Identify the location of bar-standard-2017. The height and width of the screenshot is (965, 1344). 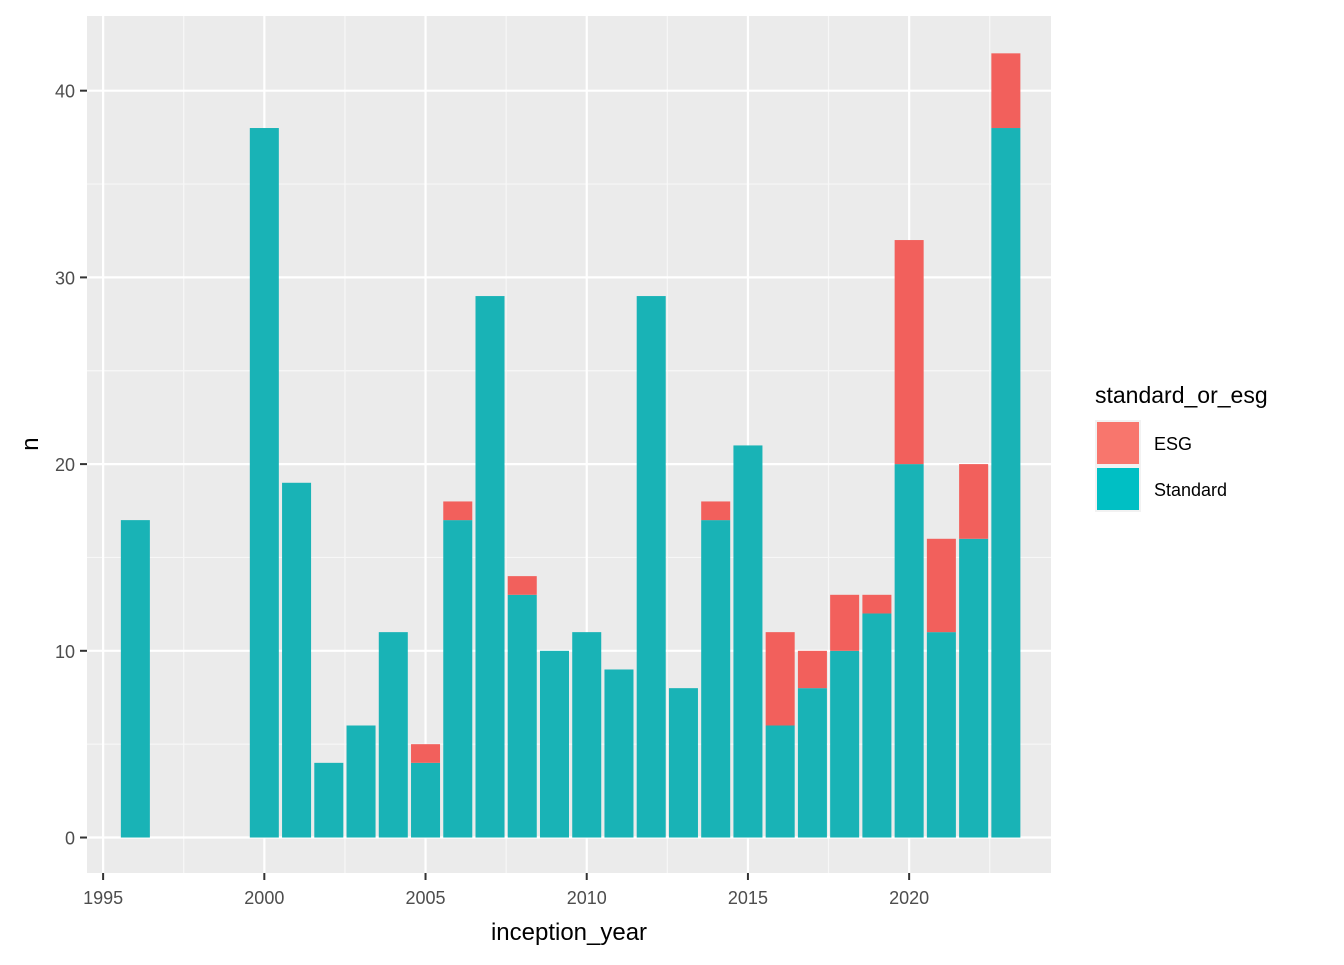
(812, 763).